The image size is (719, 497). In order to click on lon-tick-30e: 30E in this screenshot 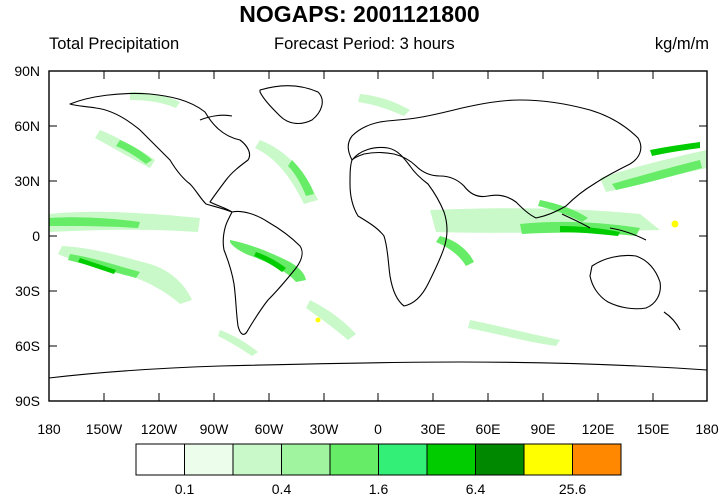, I will do `click(433, 429)`.